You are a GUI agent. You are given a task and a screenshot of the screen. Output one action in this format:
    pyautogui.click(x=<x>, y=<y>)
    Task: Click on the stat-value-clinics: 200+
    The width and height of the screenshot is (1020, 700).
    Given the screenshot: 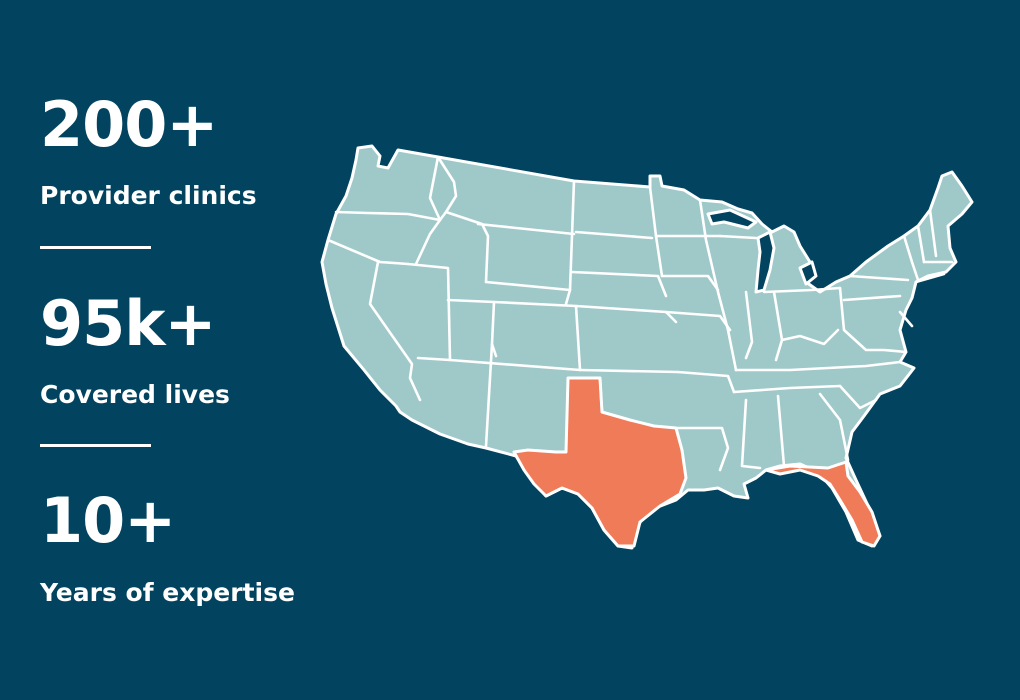 What is the action you would take?
    pyautogui.click(x=129, y=124)
    